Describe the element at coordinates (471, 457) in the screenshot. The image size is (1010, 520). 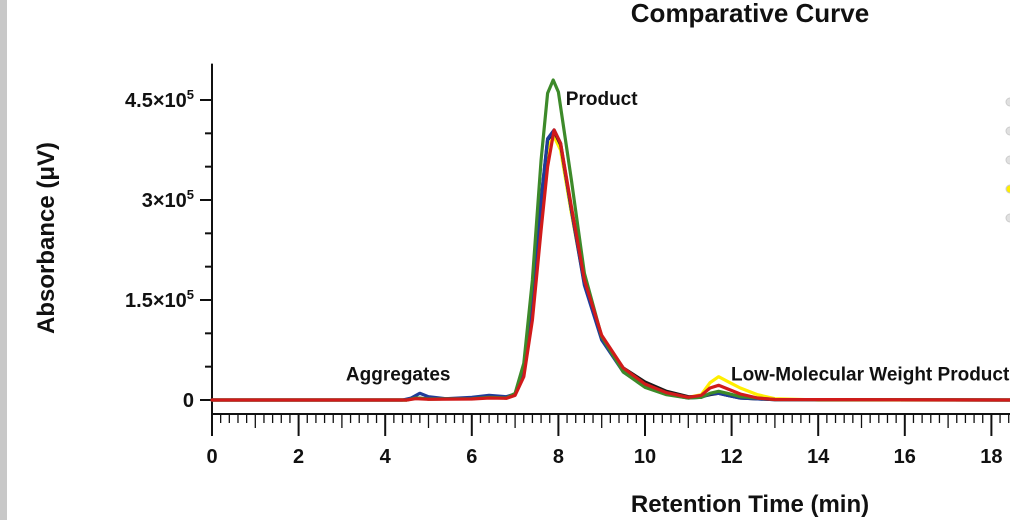
I see `x-tick-label: 6` at that location.